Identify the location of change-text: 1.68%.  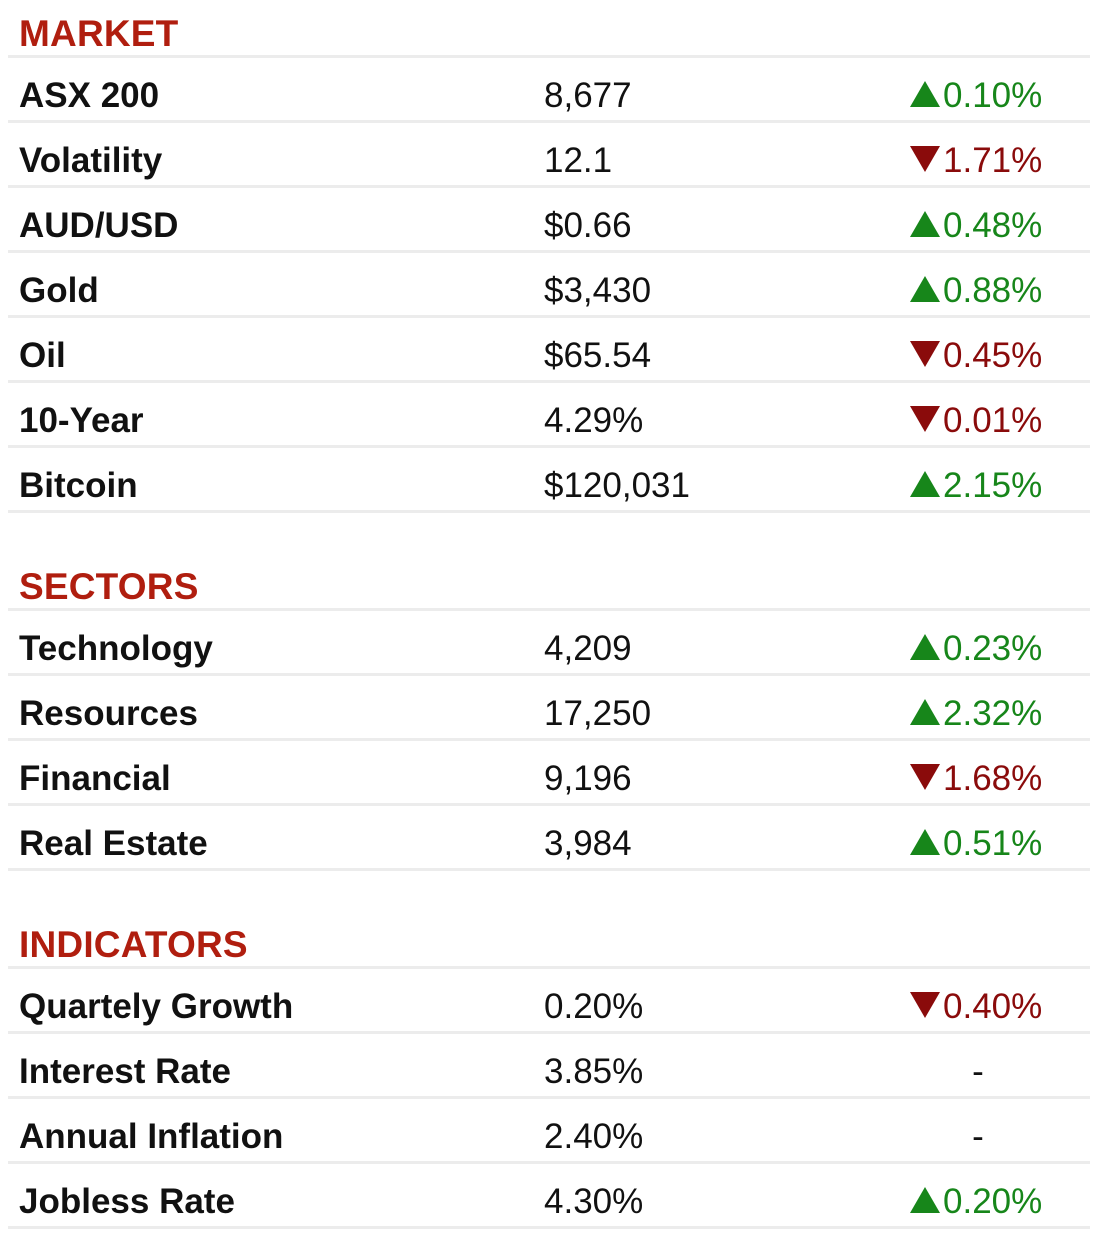
(993, 778).